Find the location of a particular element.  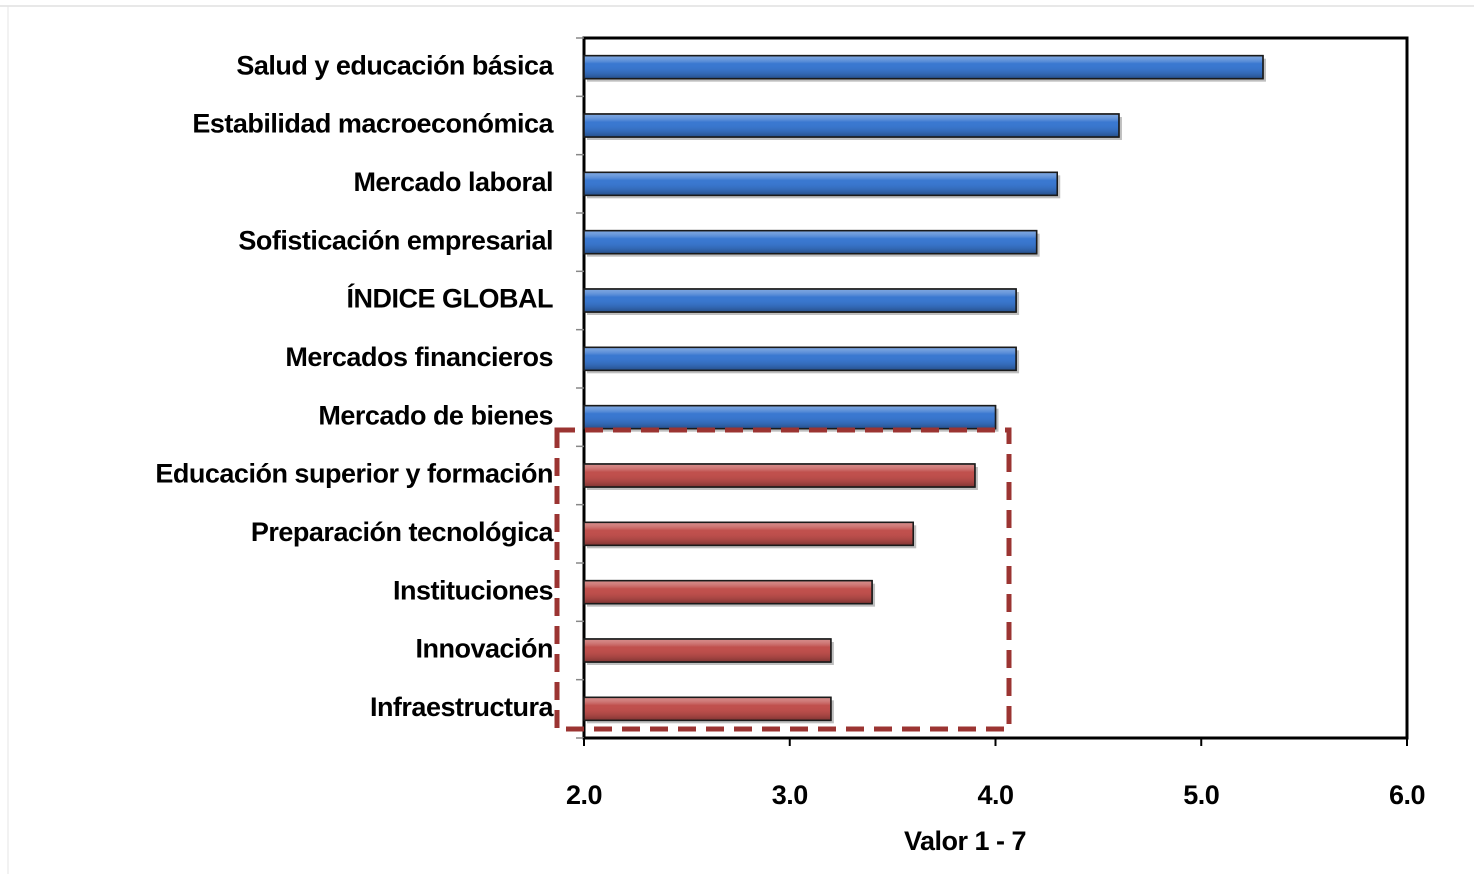

y-tick-label: Infraestructura is located at coordinates (462, 707).